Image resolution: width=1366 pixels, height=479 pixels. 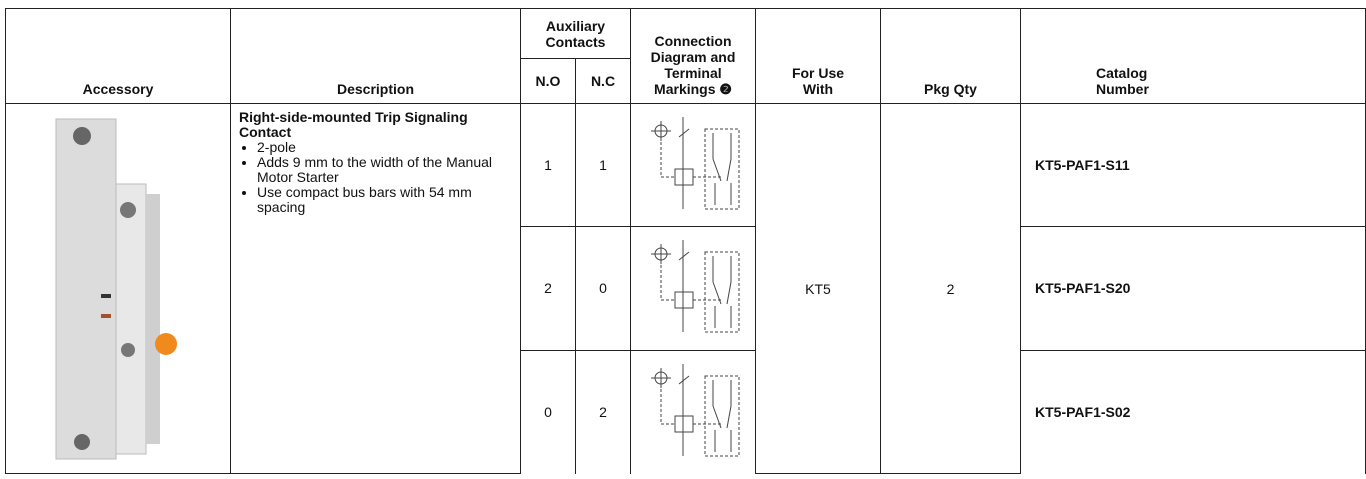 What do you see at coordinates (603, 288) in the screenshot?
I see `nc-cell: 0` at bounding box center [603, 288].